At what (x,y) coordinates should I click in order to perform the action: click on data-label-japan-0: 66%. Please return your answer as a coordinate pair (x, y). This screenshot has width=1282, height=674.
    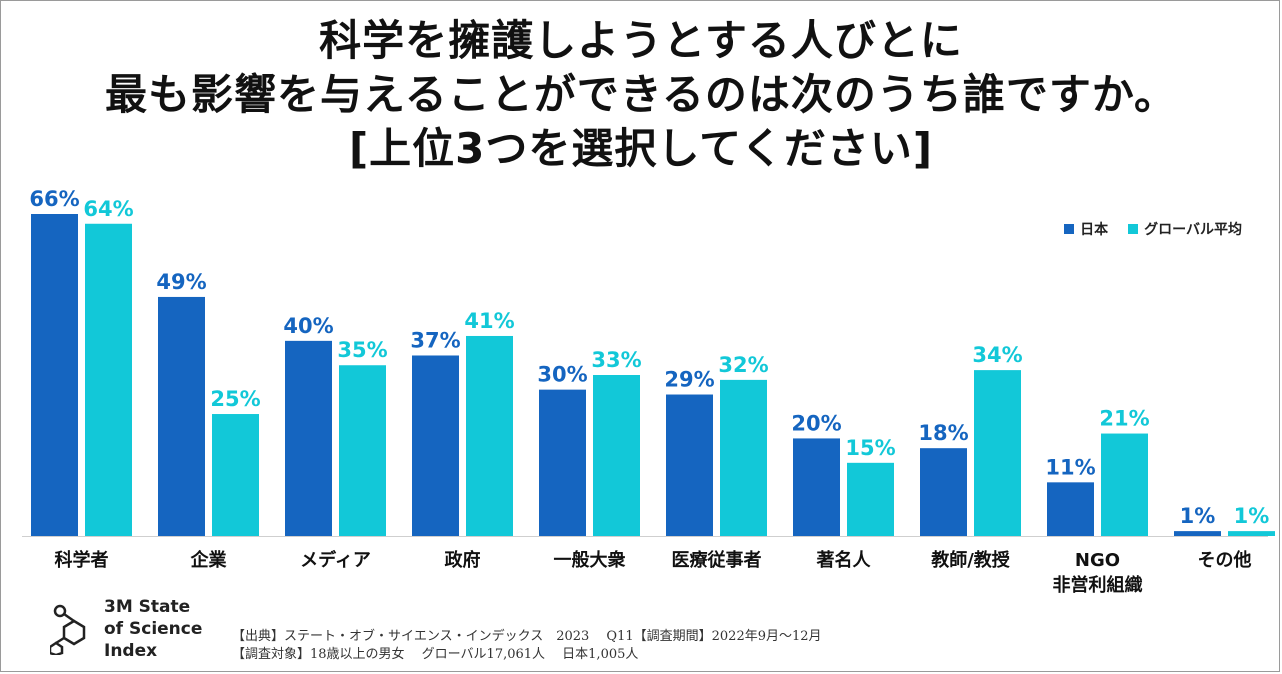
    Looking at the image, I should click on (54, 199).